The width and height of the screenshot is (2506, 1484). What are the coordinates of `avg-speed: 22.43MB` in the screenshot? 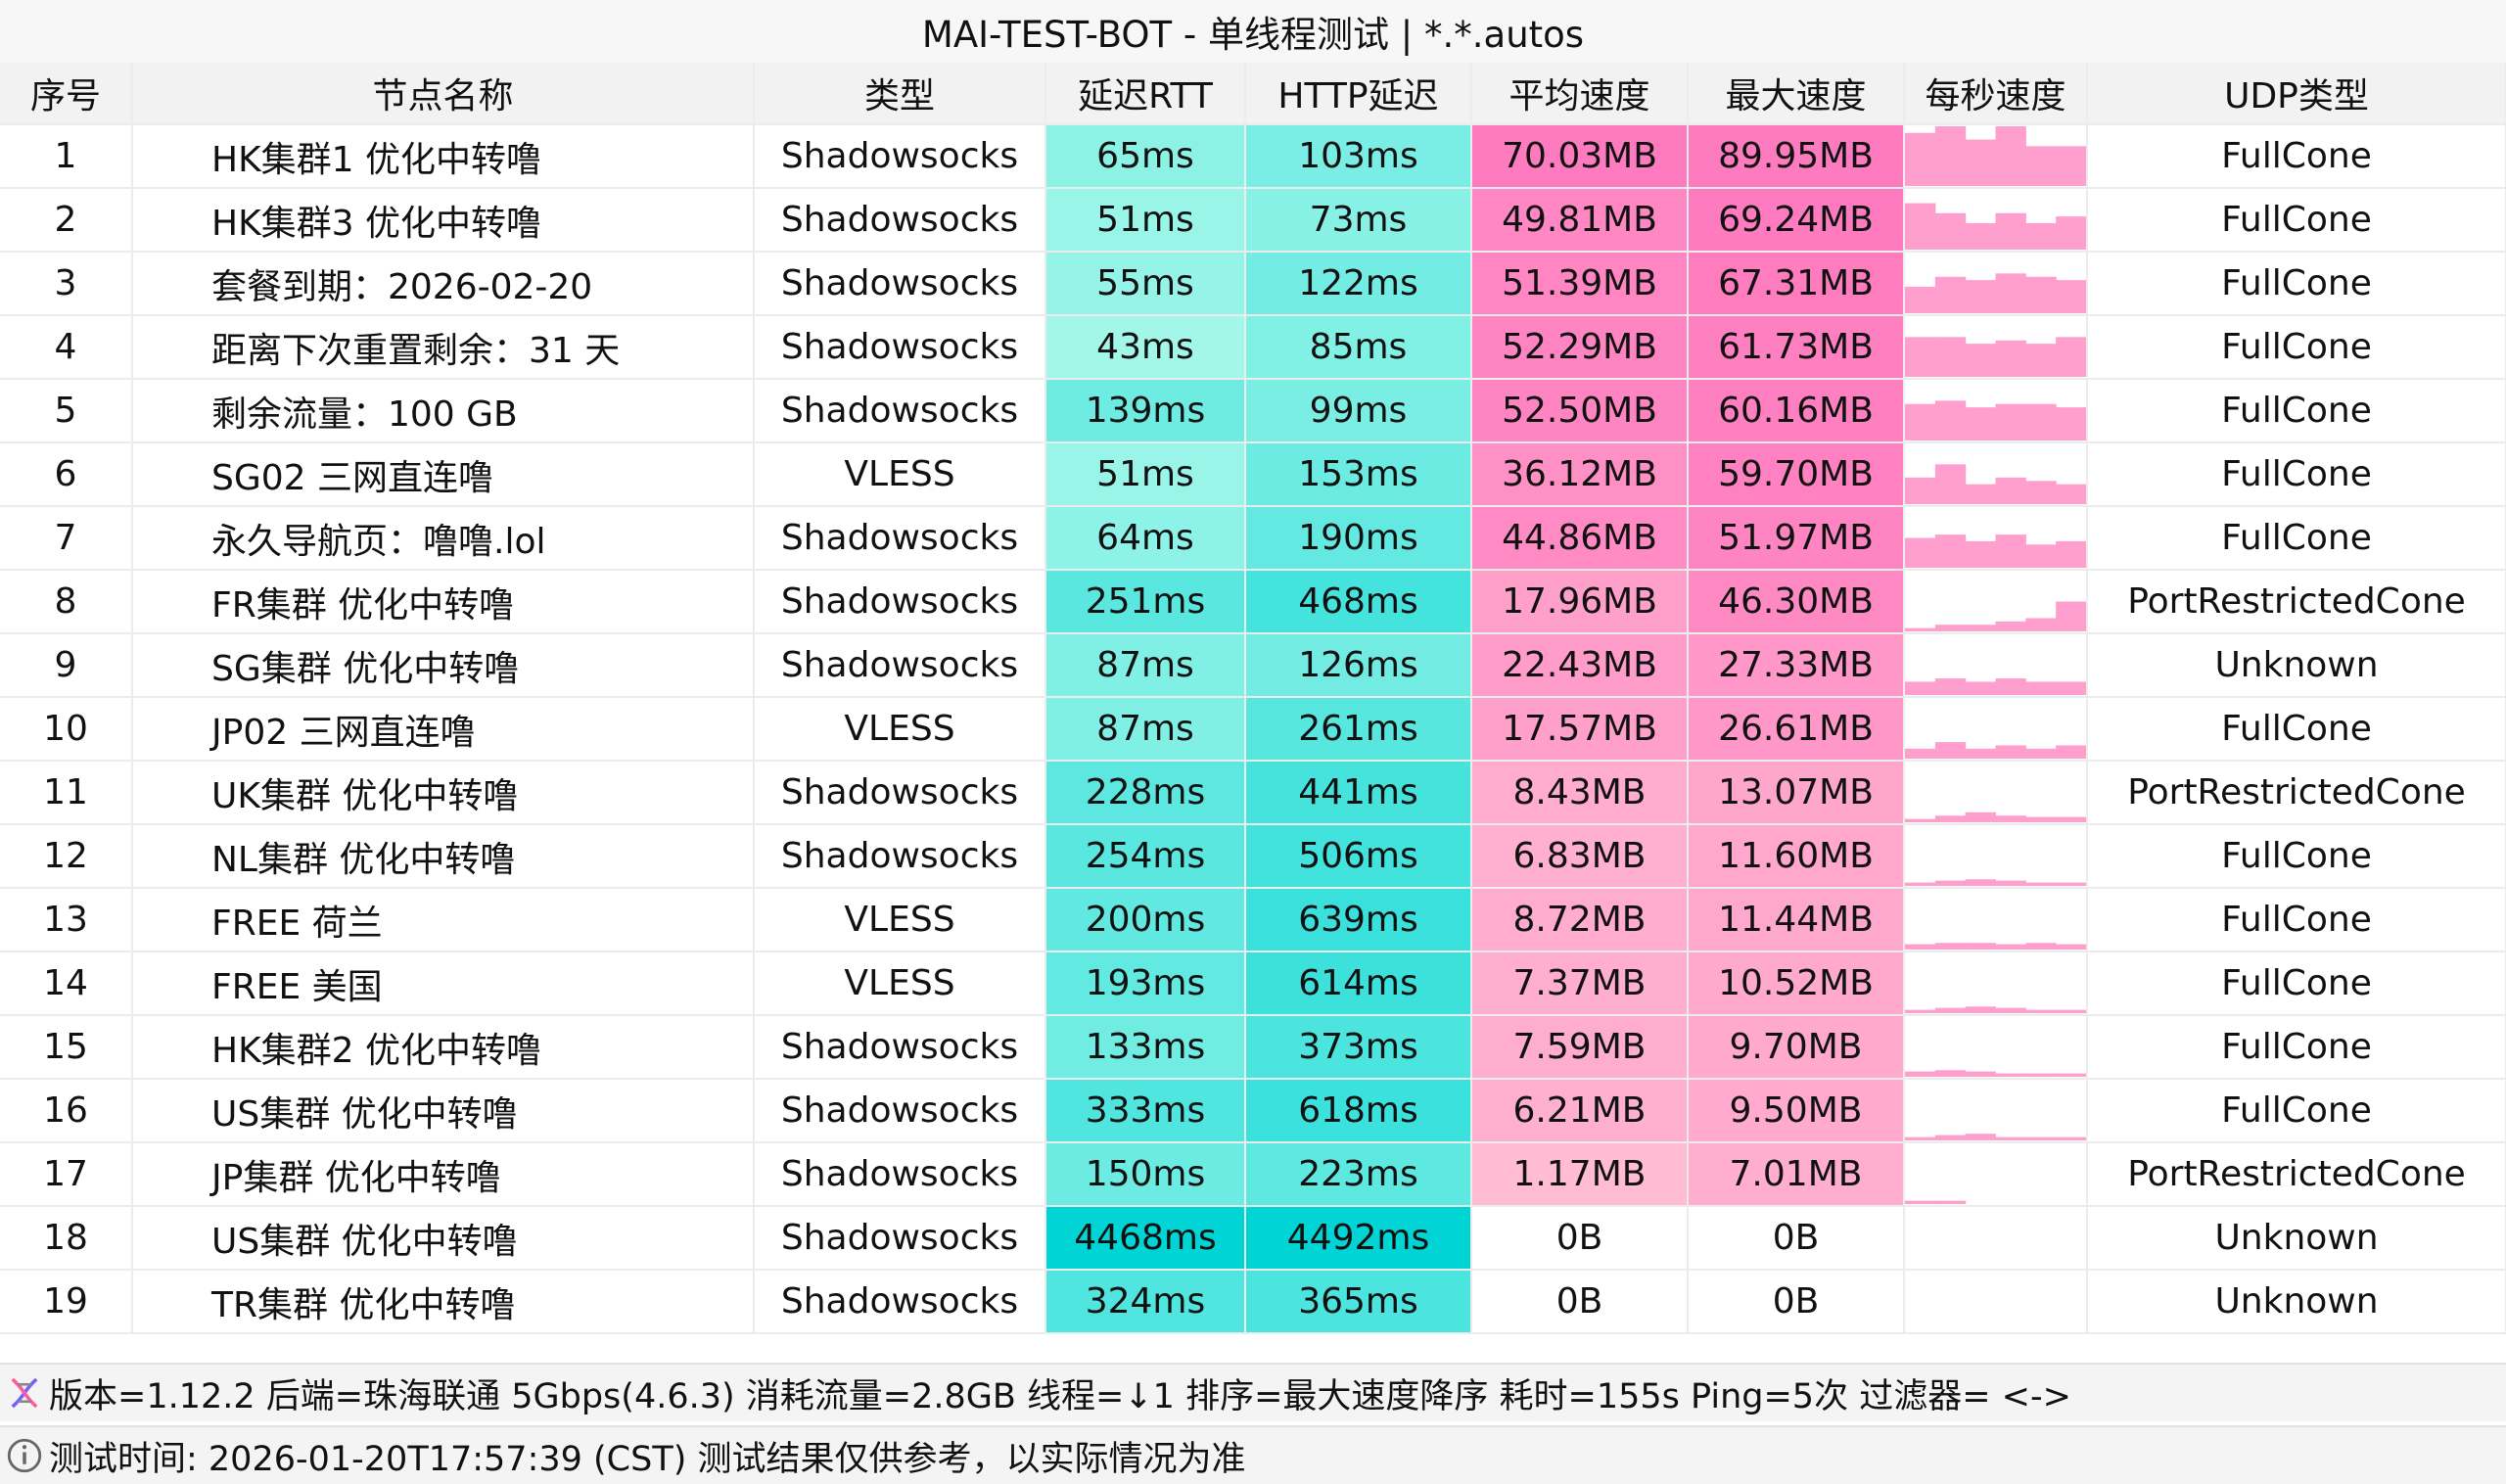 It's located at (1580, 665).